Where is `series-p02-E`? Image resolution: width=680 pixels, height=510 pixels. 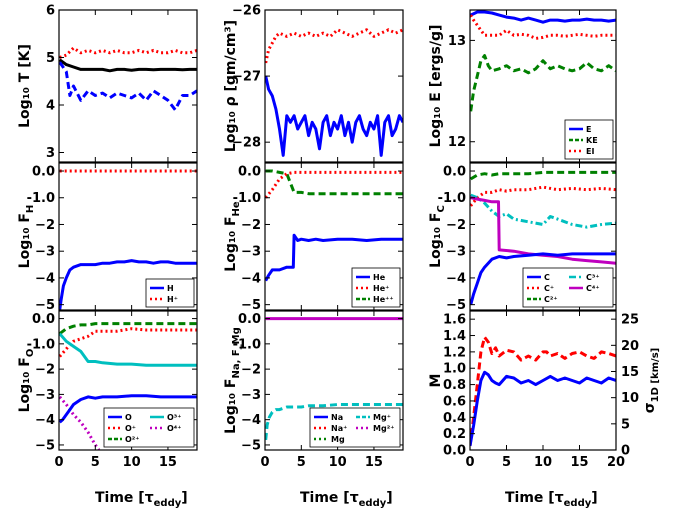 series-p02-E is located at coordinates (543, 17).